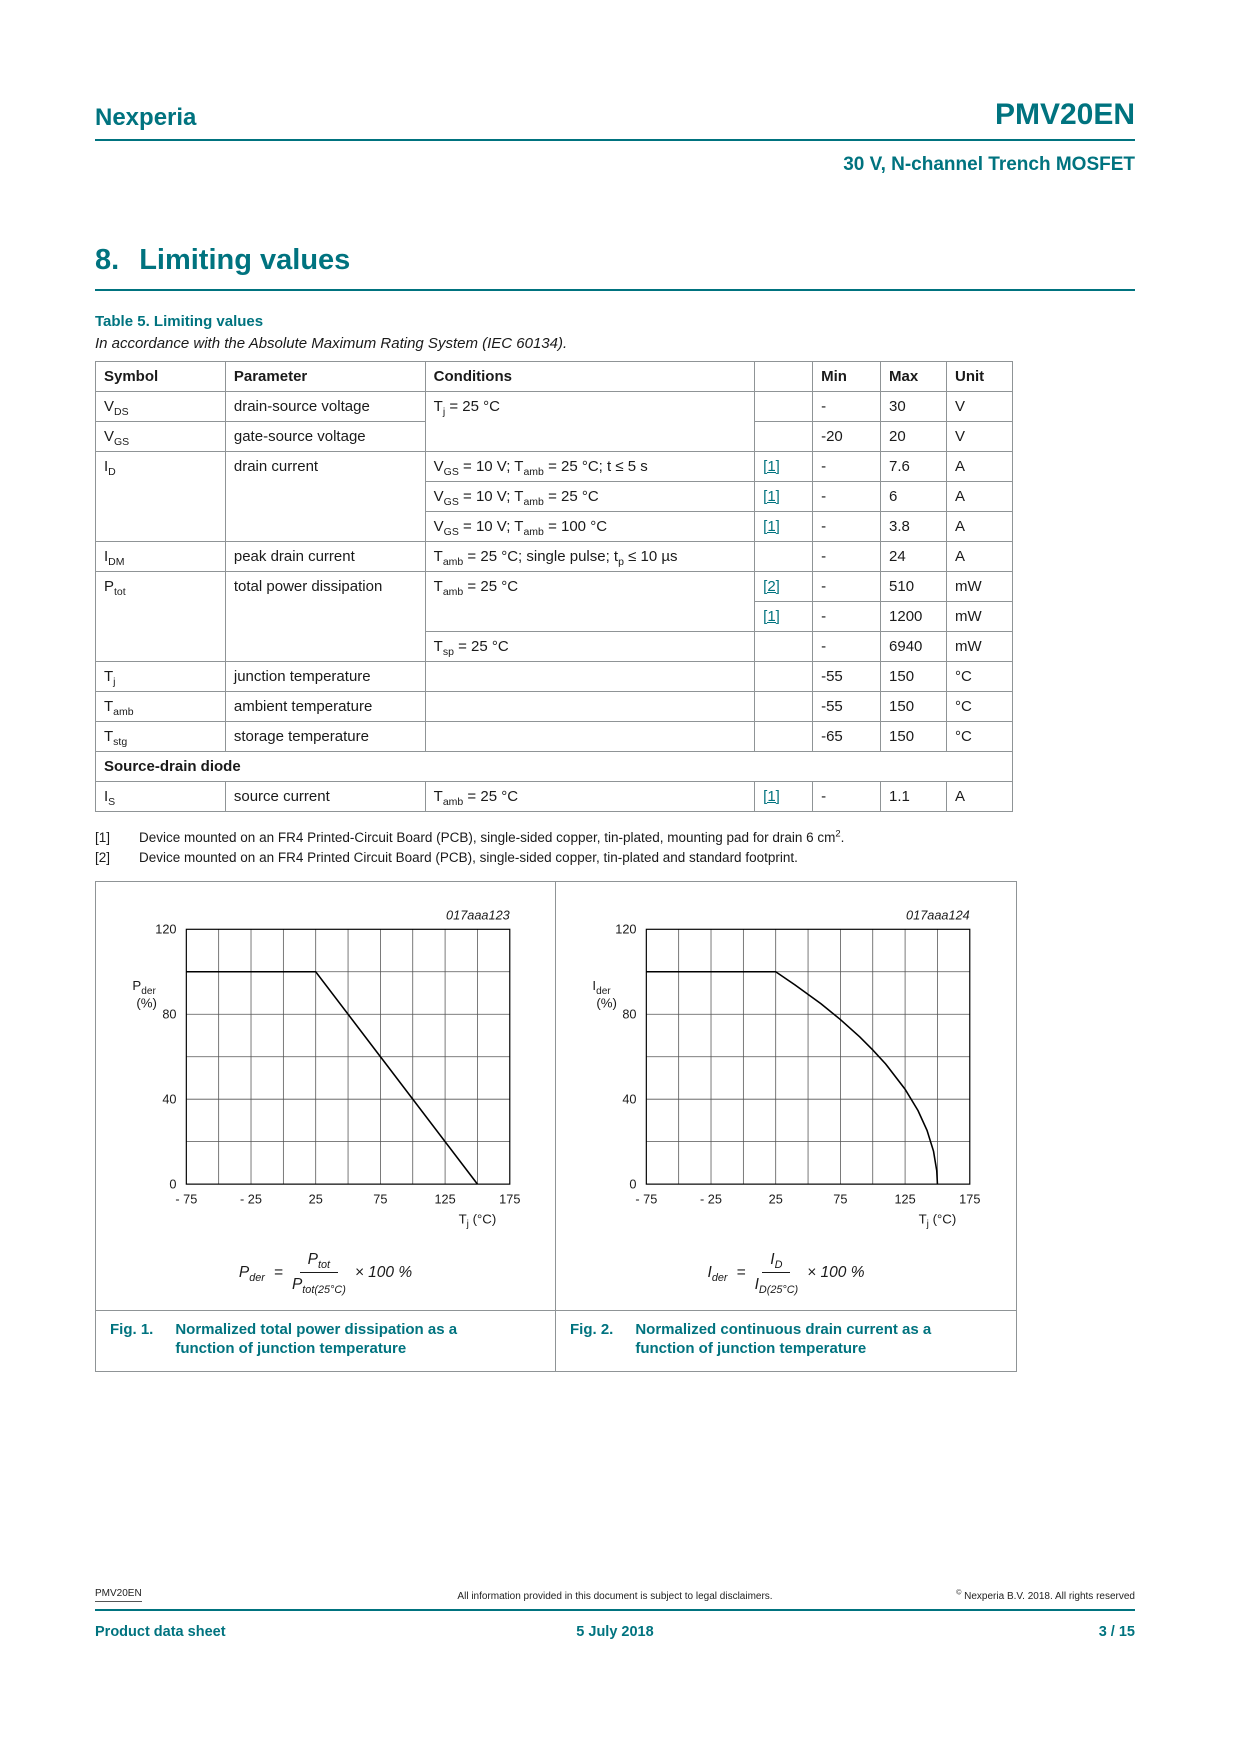 This screenshot has height=1754, width=1240. Describe the element at coordinates (913, 616) in the screenshot. I see `max-cell: 1200` at that location.